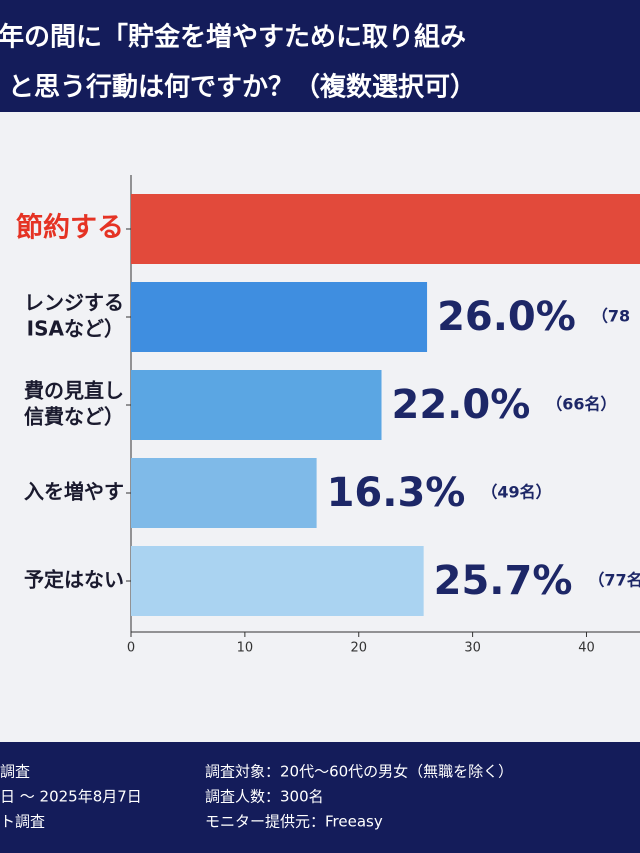 This screenshot has width=640, height=853. What do you see at coordinates (71, 797) in the screenshot?
I see `footer-text: 日 ～ 2025年8月7日` at bounding box center [71, 797].